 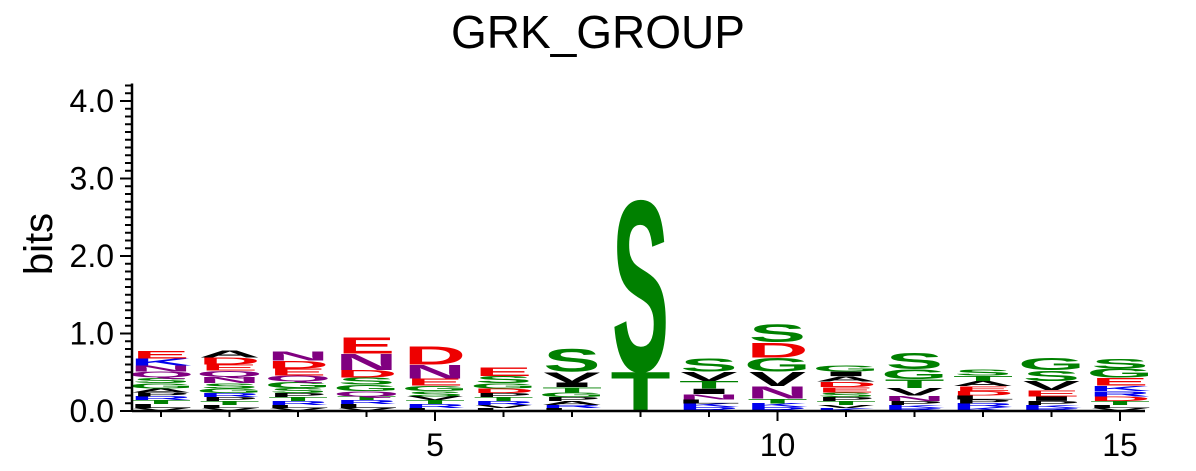 What do you see at coordinates (598, 32) in the screenshot?
I see `chart-title: GRK_GROUP` at bounding box center [598, 32].